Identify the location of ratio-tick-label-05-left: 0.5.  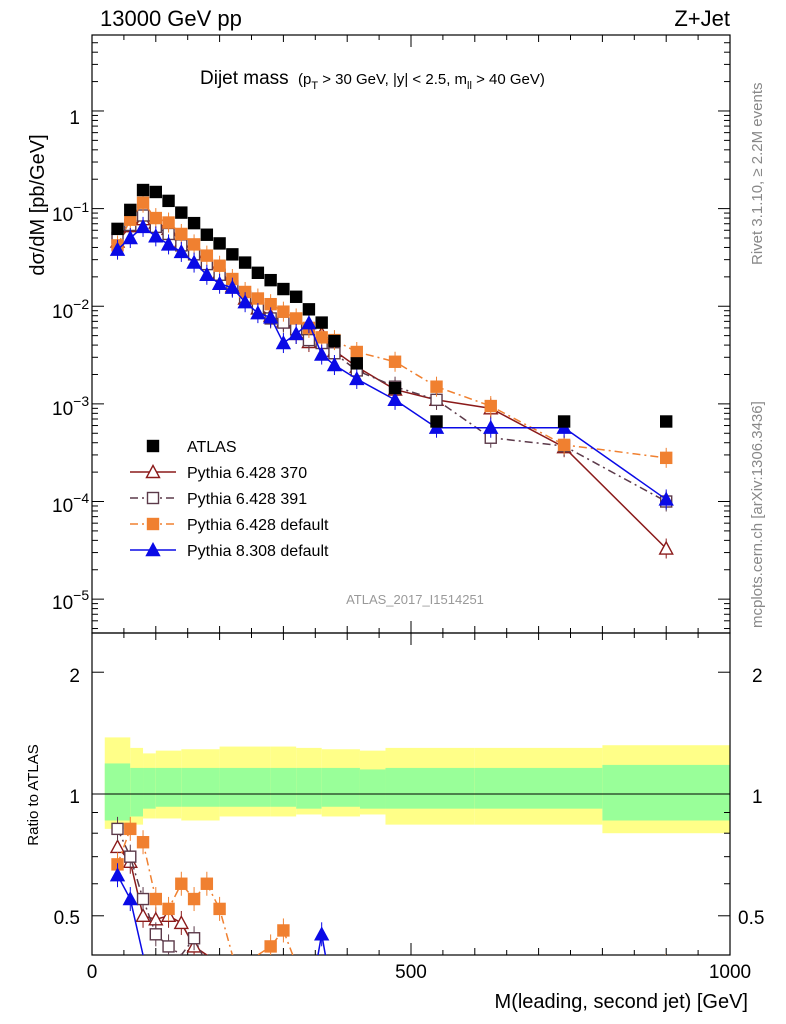
(67, 918).